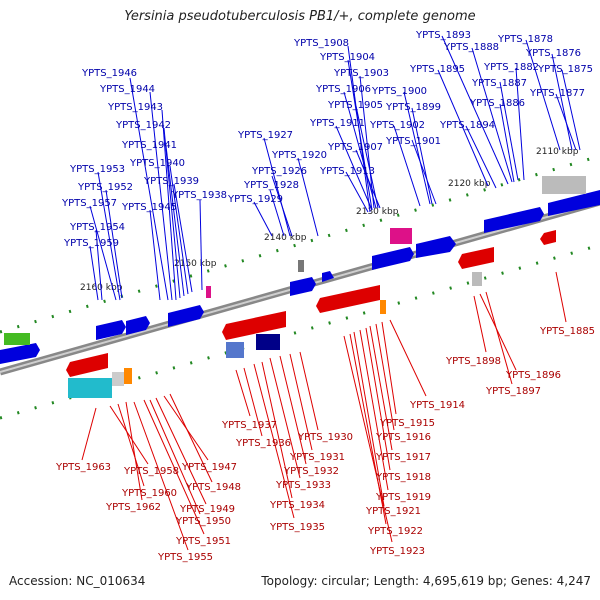 Image resolution: width=600 pixels, height=600 pixels. What do you see at coordinates (525, 39) in the screenshot?
I see `forward-gene-label: YPTS_1878` at bounding box center [525, 39].